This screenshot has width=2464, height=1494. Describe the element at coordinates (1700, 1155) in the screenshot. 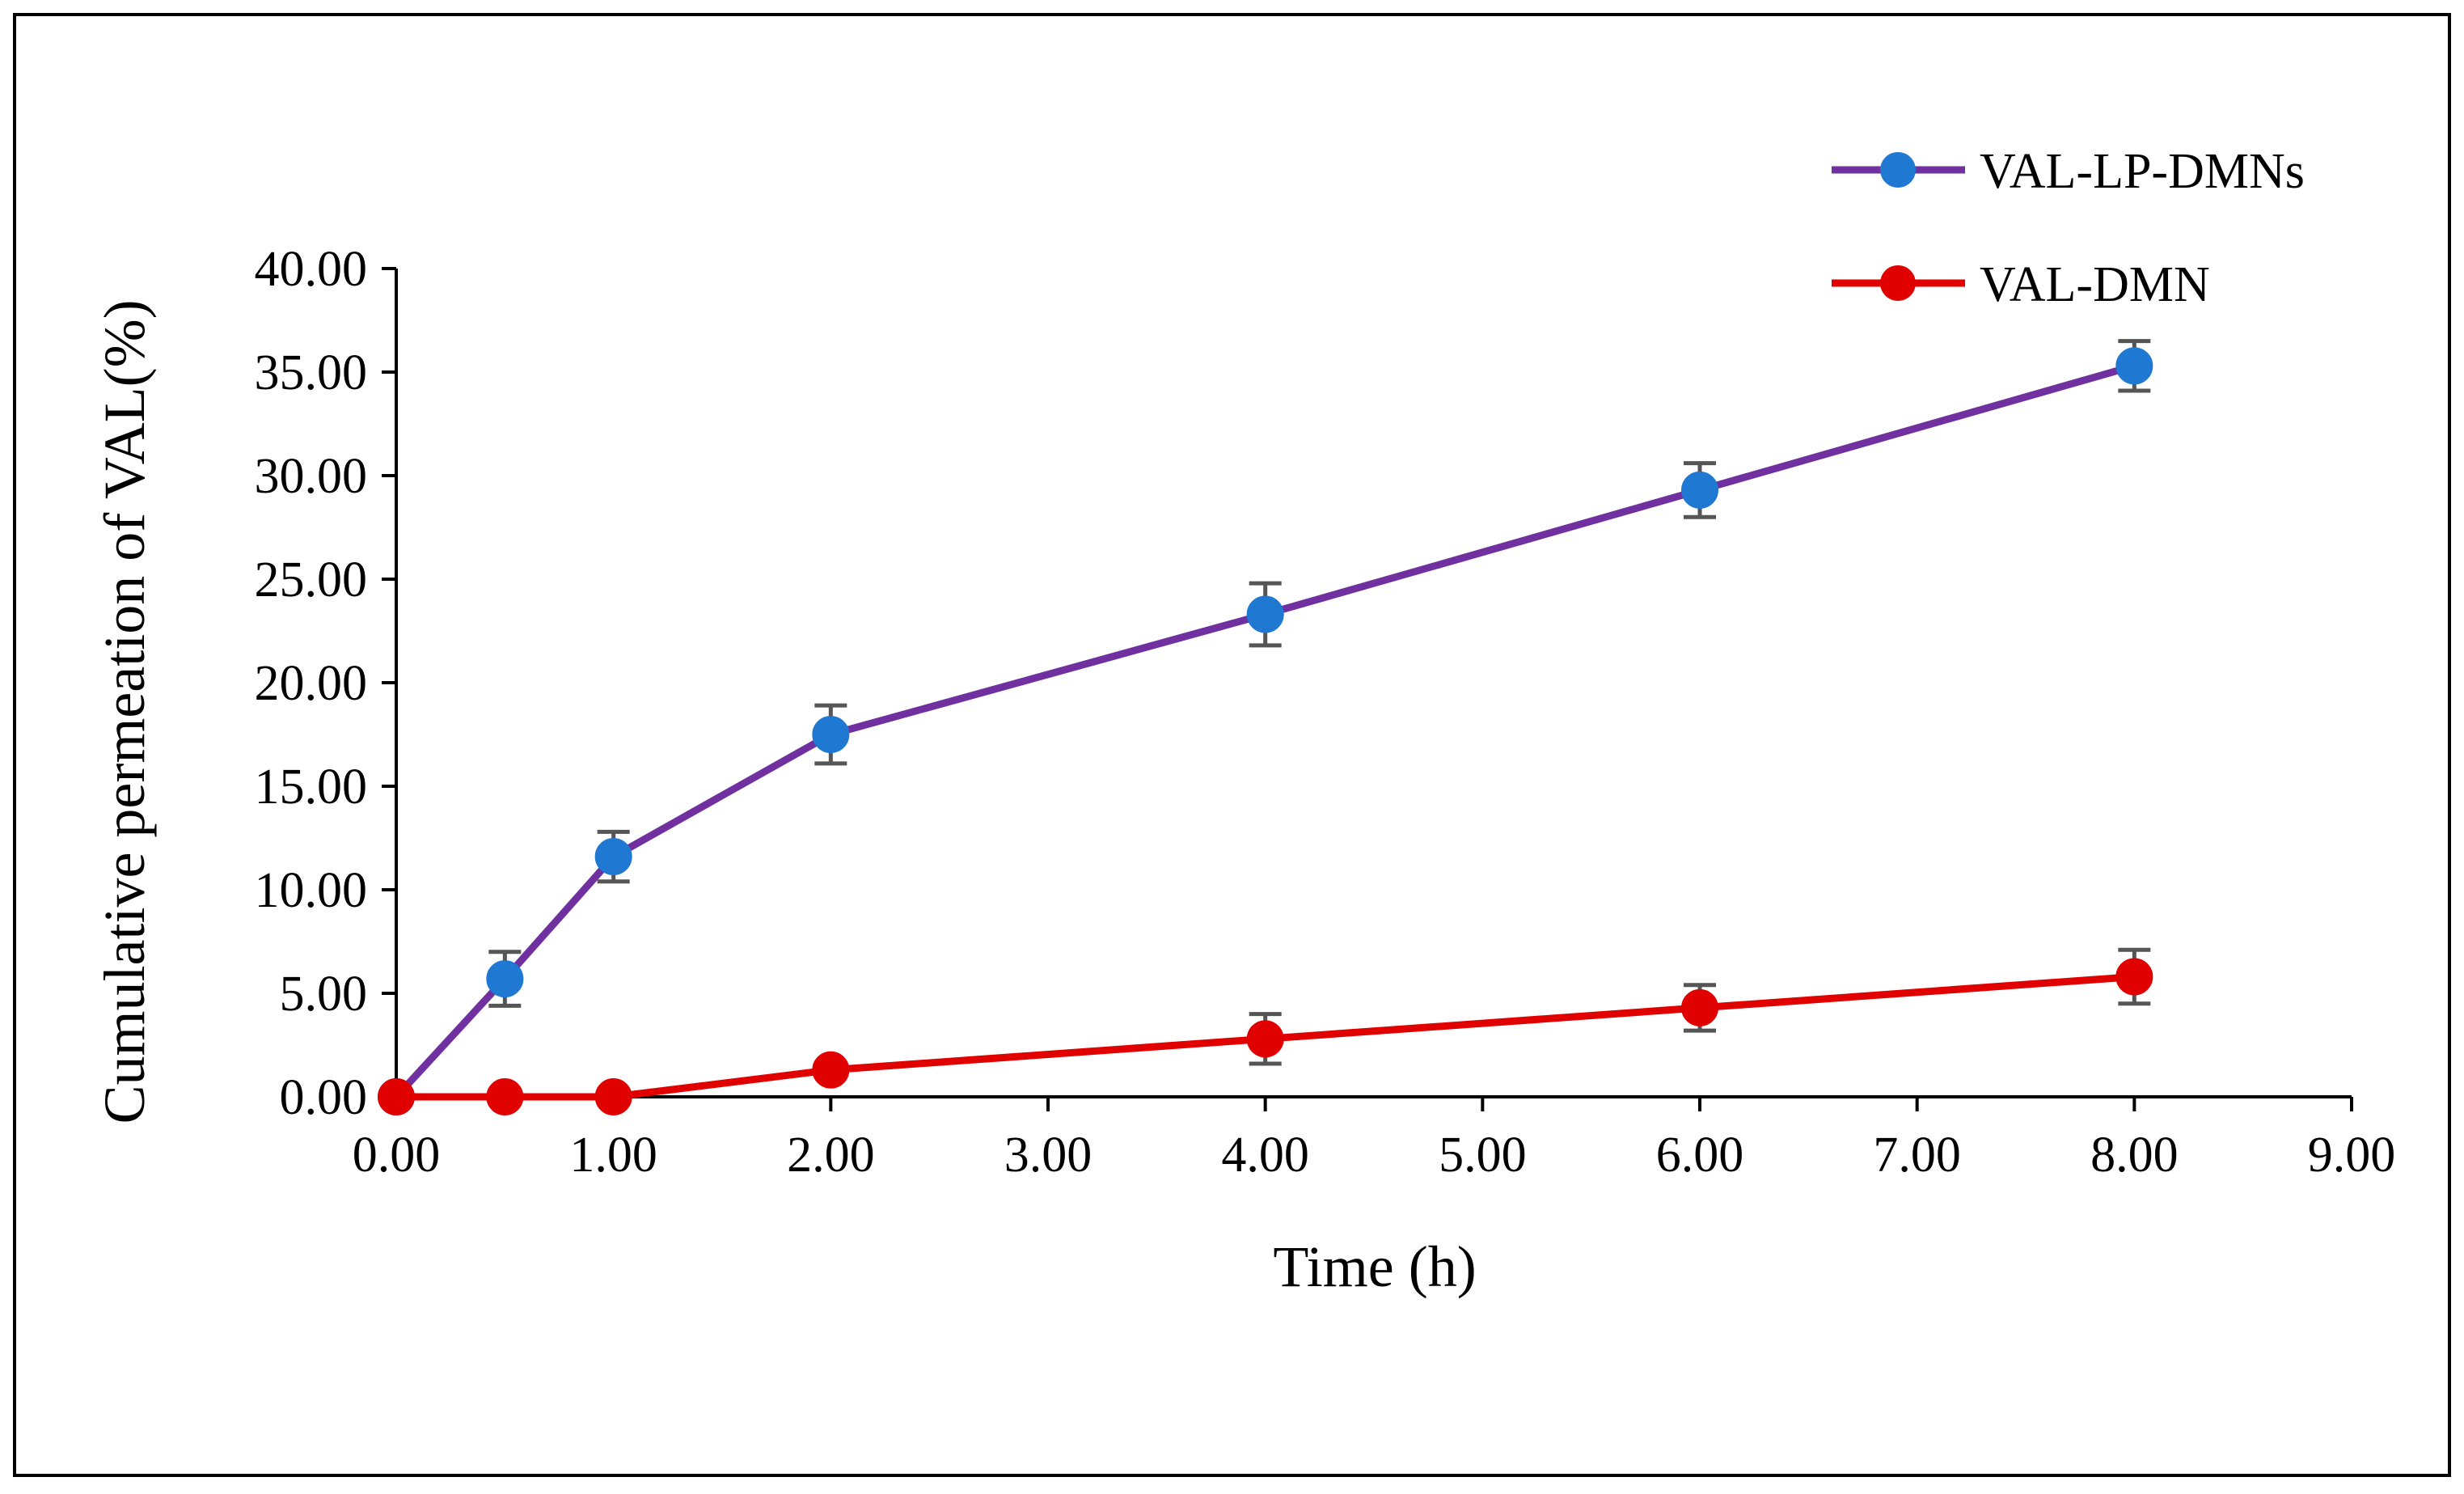

I see `x-tick-label: 6.00` at that location.